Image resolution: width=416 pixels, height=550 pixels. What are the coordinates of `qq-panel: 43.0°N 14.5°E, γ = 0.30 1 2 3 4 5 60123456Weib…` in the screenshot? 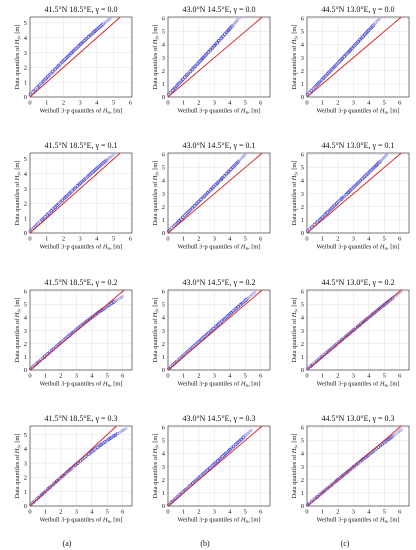 It's located at (211, 469).